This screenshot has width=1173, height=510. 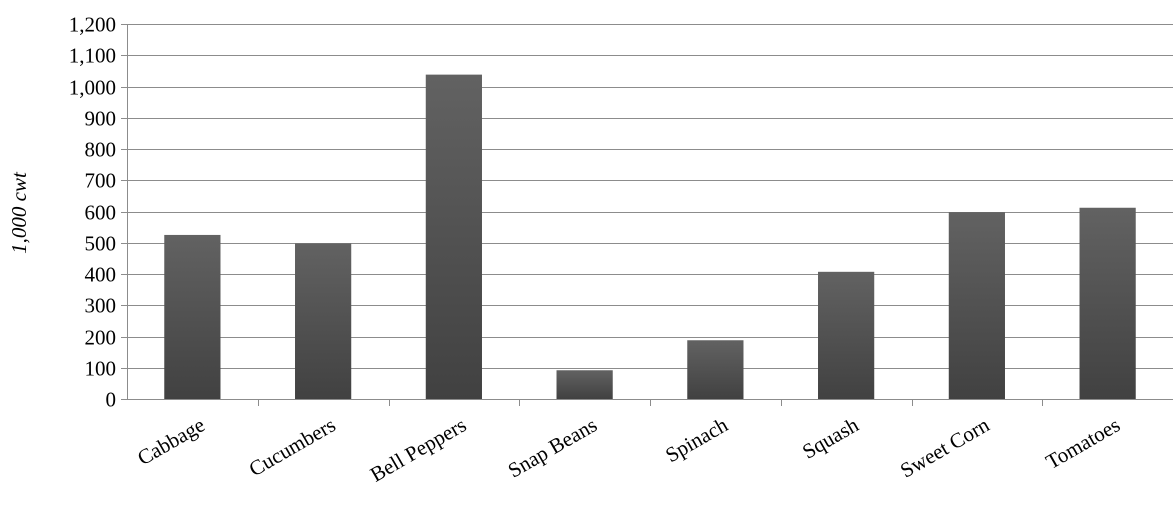 I want to click on bar-snap-beans, so click(x=584, y=384).